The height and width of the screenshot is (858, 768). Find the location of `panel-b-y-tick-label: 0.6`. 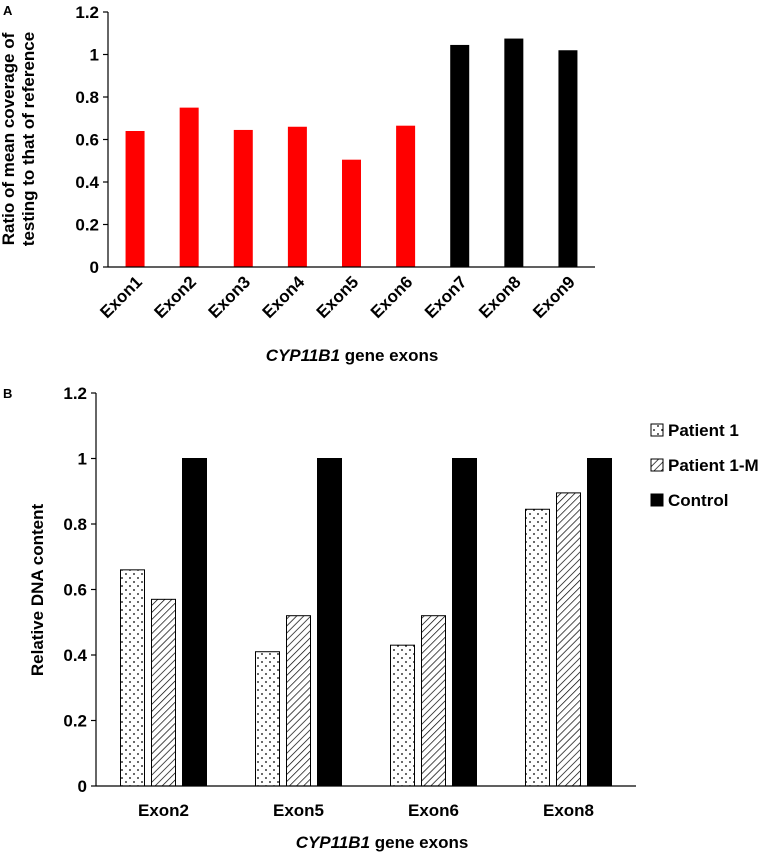

panel-b-y-tick-label: 0.6 is located at coordinates (75, 590).